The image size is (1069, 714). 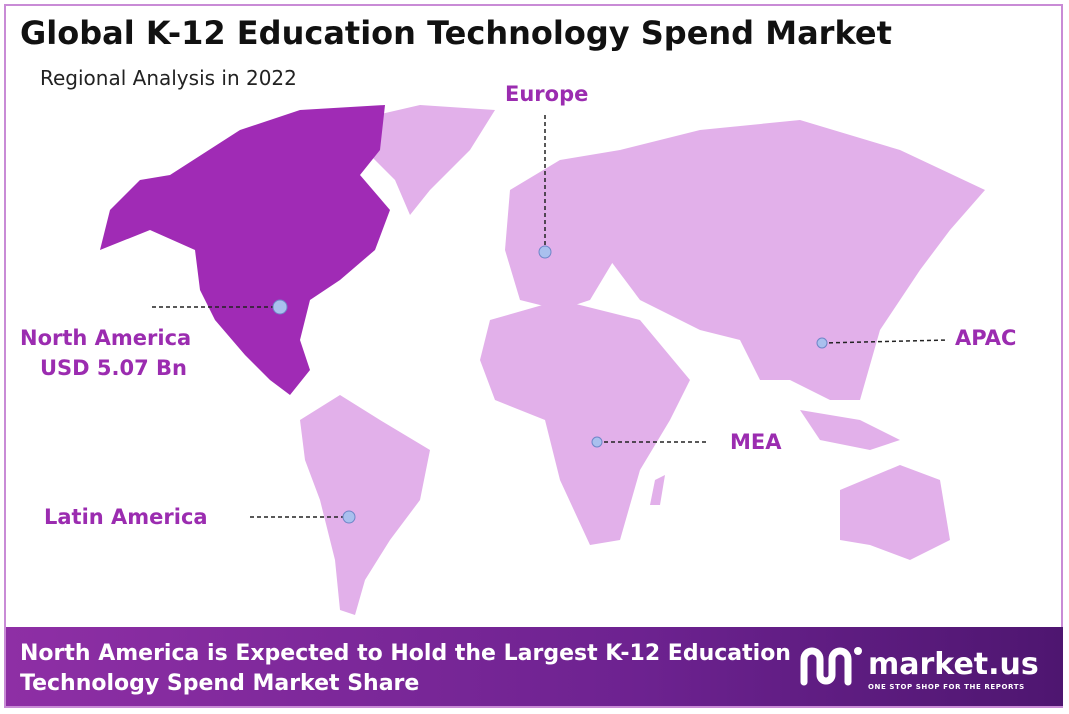 I want to click on region-label: MEA, so click(x=756, y=442).